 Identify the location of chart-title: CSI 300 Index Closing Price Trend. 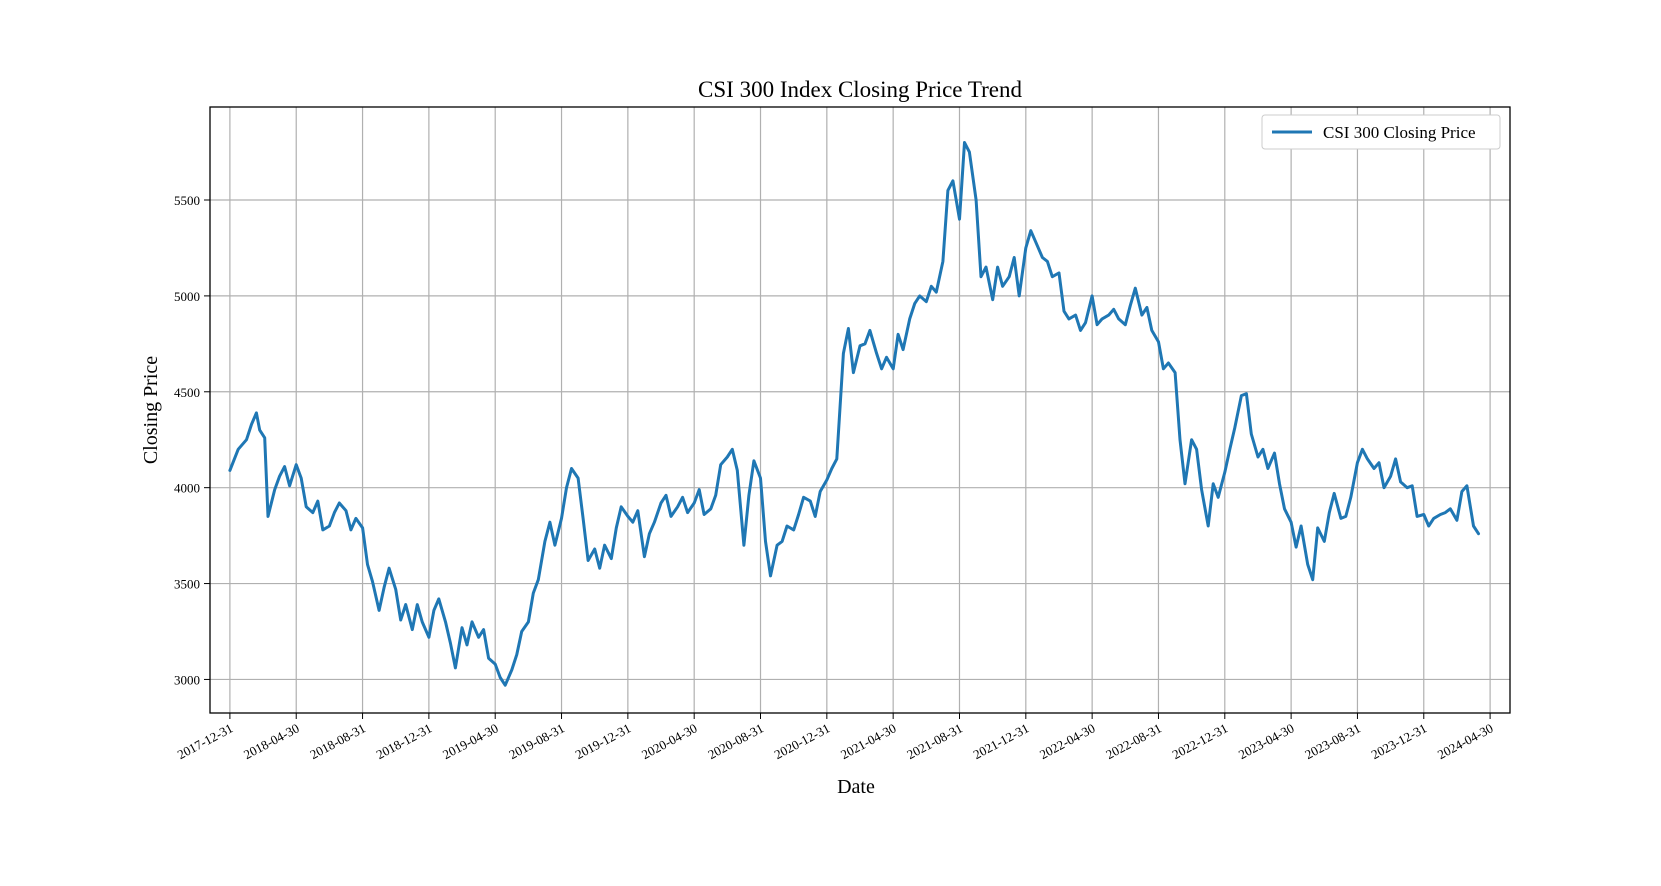
(860, 89).